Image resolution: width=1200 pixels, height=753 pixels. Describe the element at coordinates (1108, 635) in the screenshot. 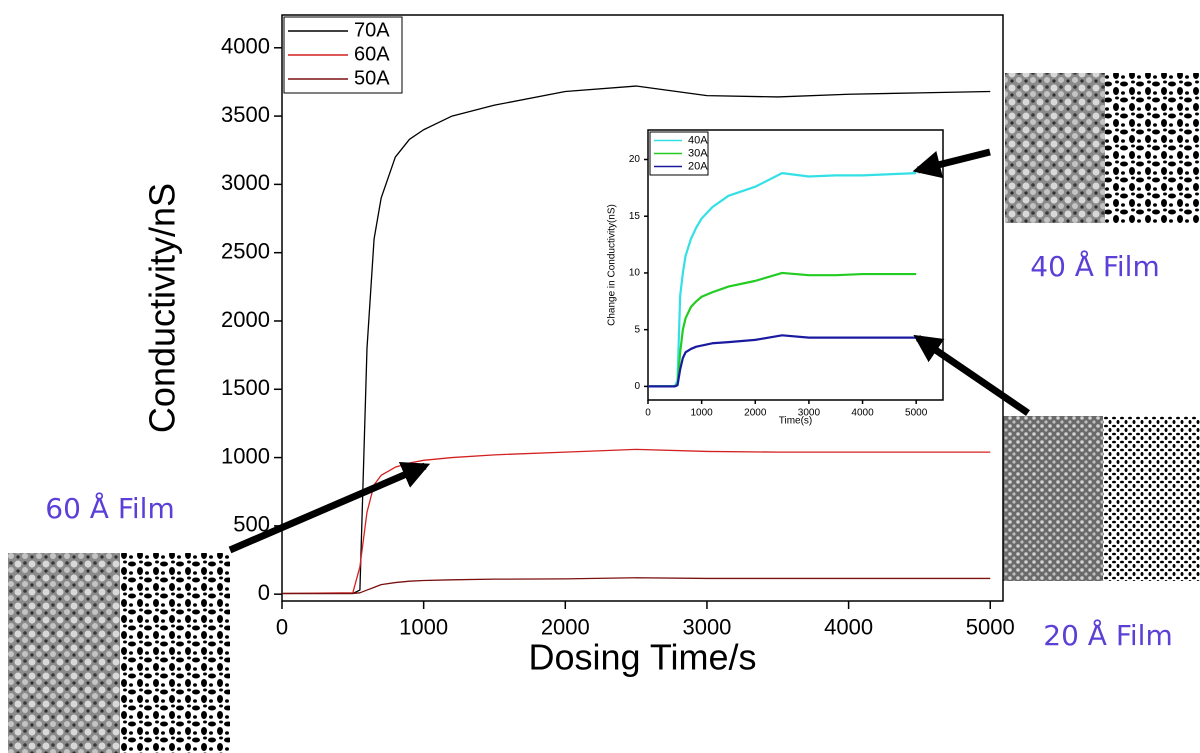

I see `annotation: 20 Å Film` at that location.